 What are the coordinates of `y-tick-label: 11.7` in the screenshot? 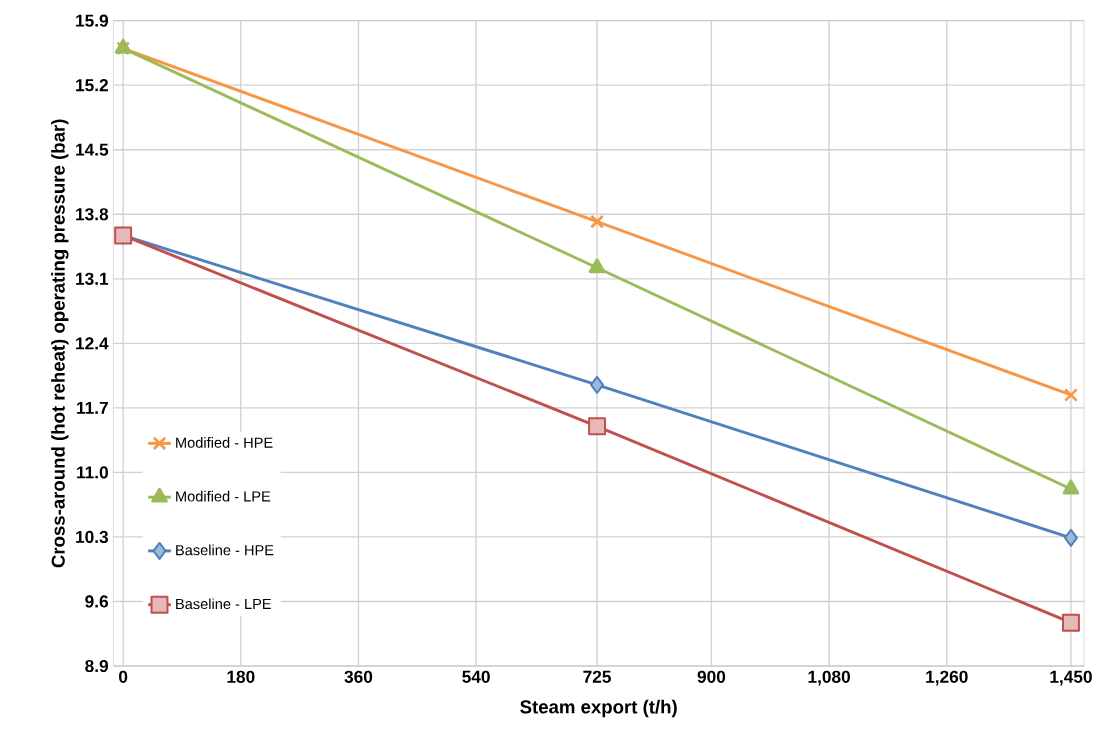 It's located at (92, 407).